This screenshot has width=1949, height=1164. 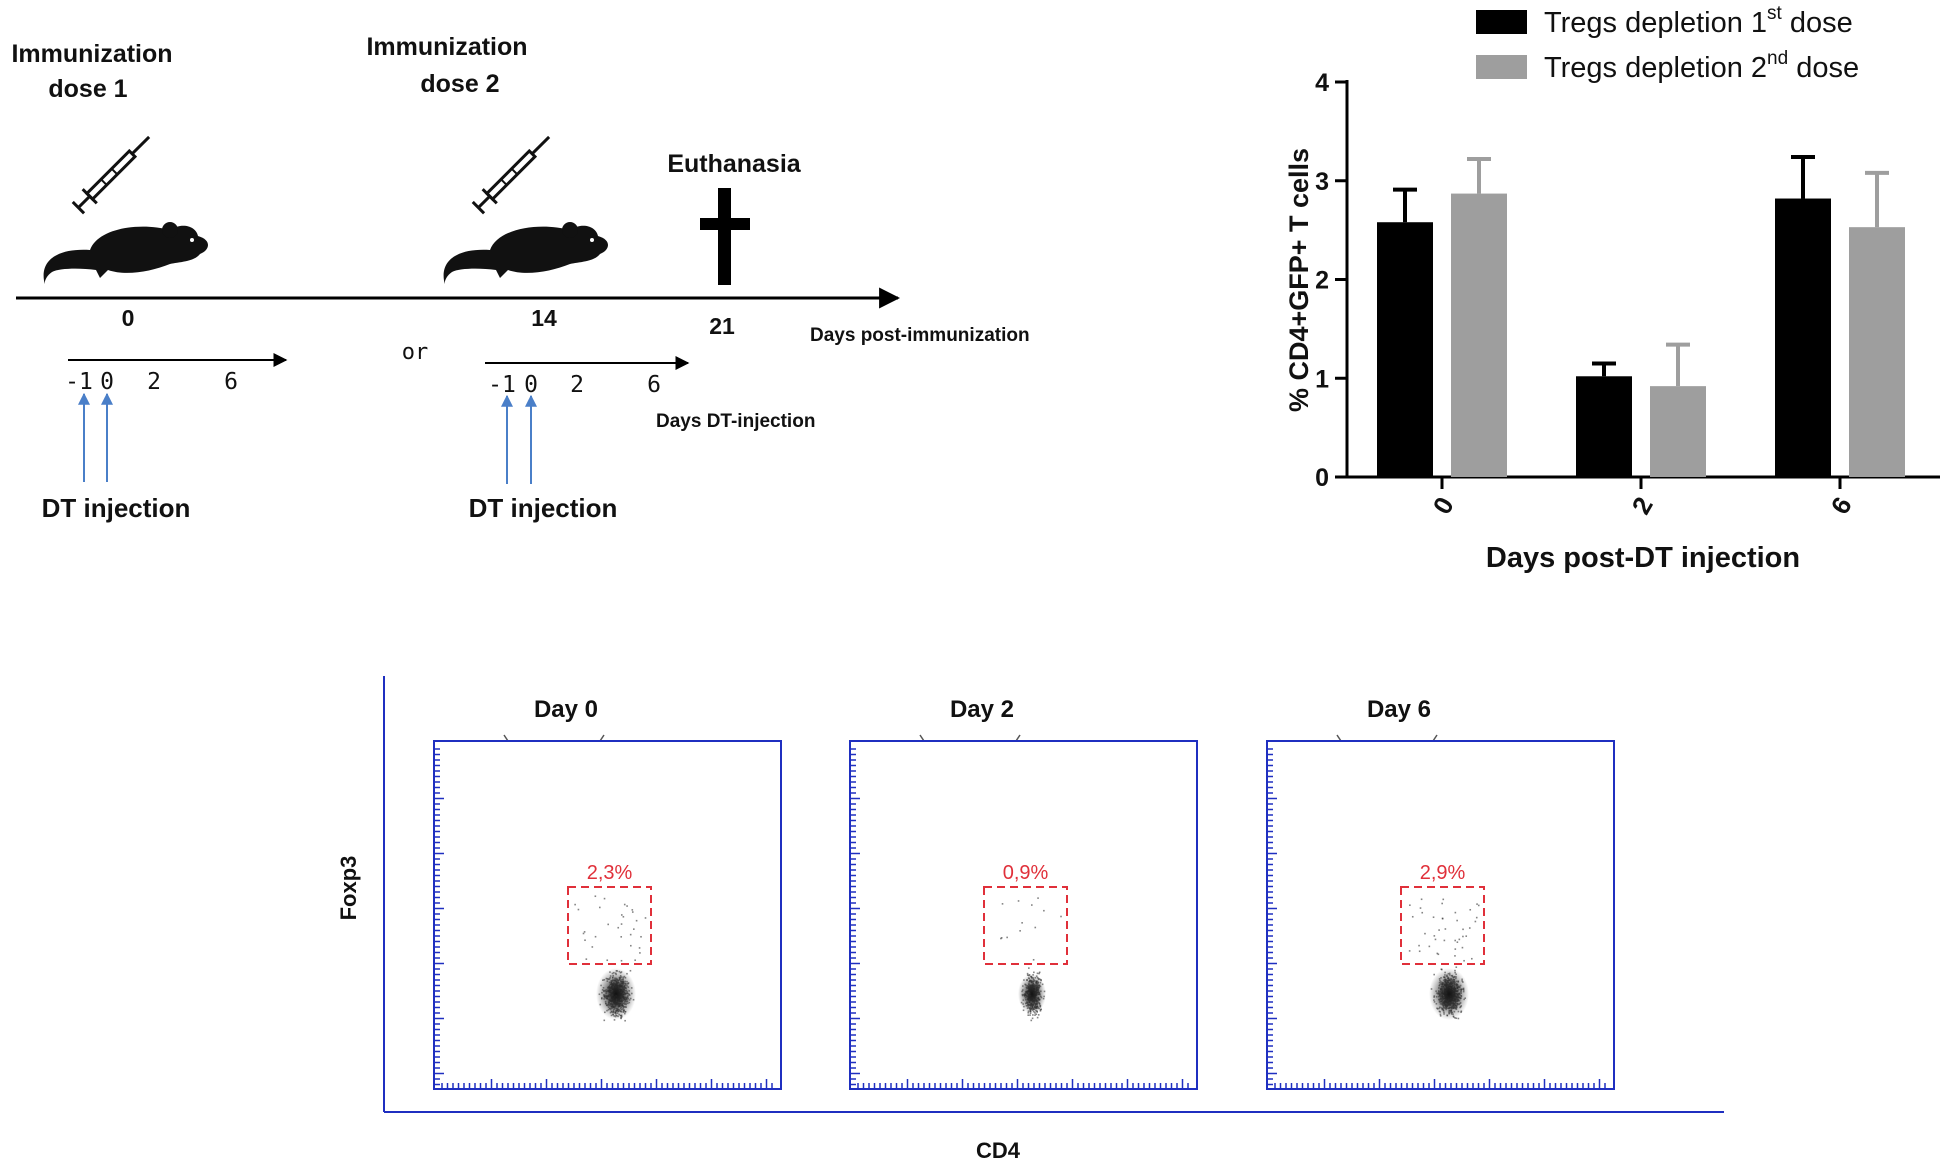 What do you see at coordinates (128, 318) in the screenshot?
I see `day-label-0: 0` at bounding box center [128, 318].